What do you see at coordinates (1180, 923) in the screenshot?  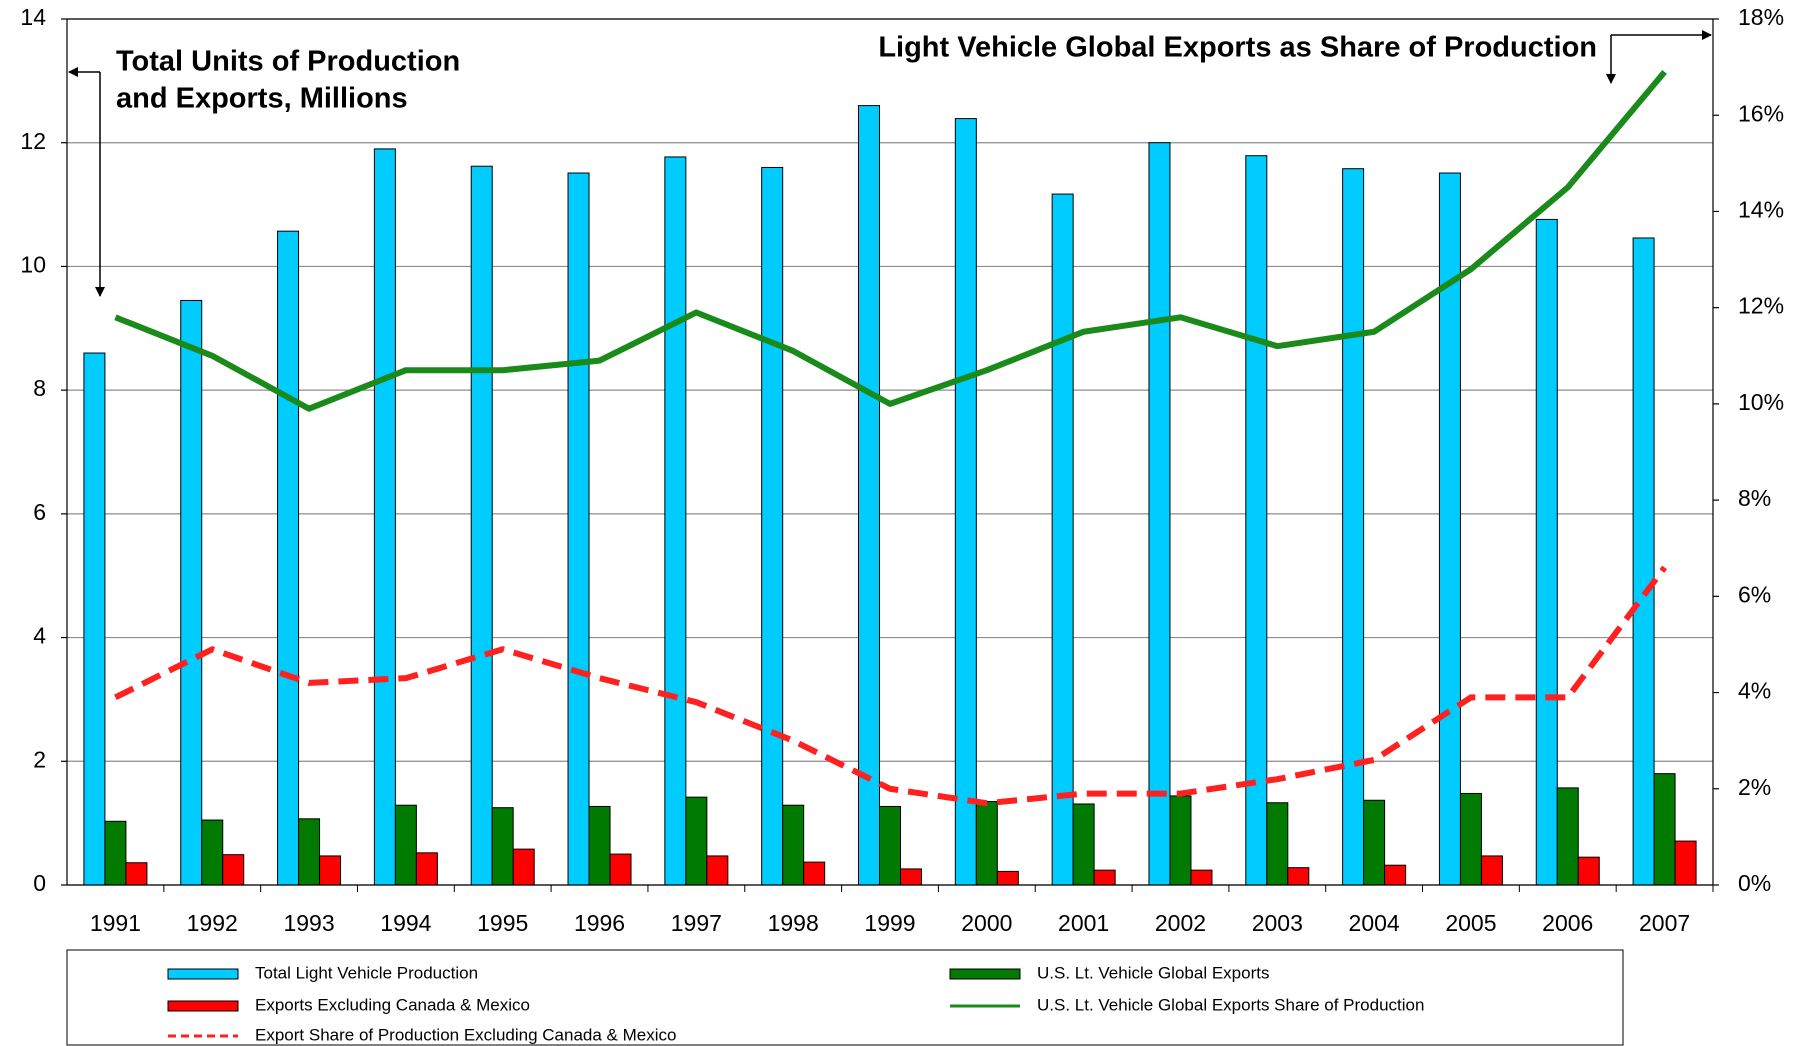 I see `x-tick-label: 2002` at bounding box center [1180, 923].